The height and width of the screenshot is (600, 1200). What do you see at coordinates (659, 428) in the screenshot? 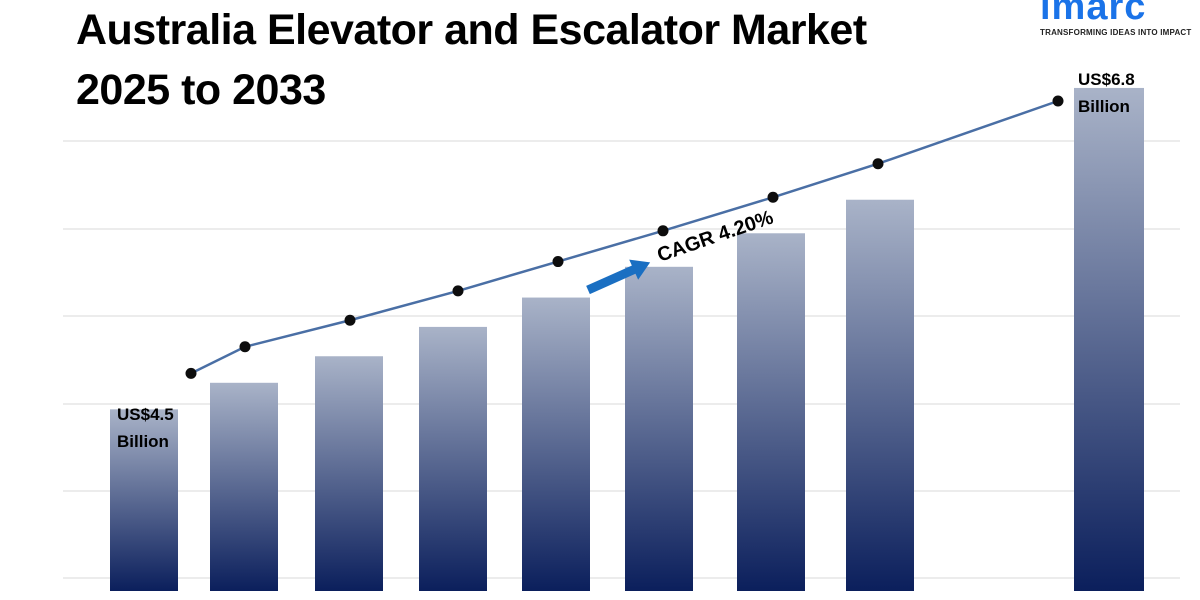
I see `bar-2030` at bounding box center [659, 428].